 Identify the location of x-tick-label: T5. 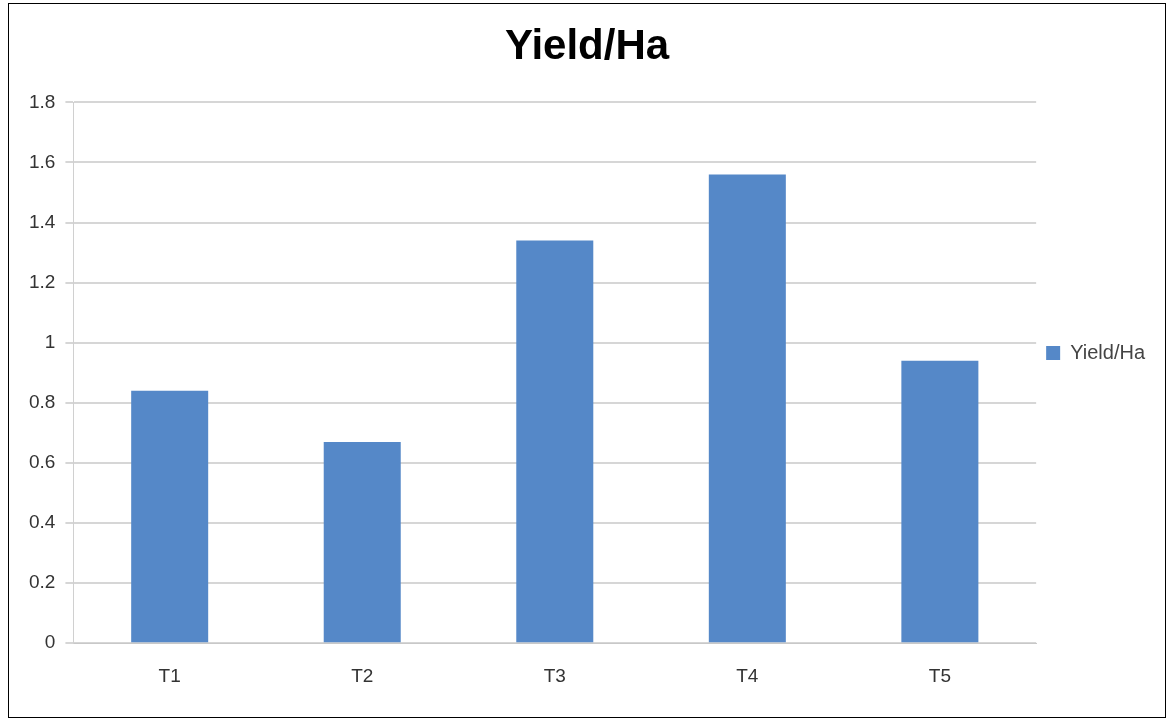
(939, 675).